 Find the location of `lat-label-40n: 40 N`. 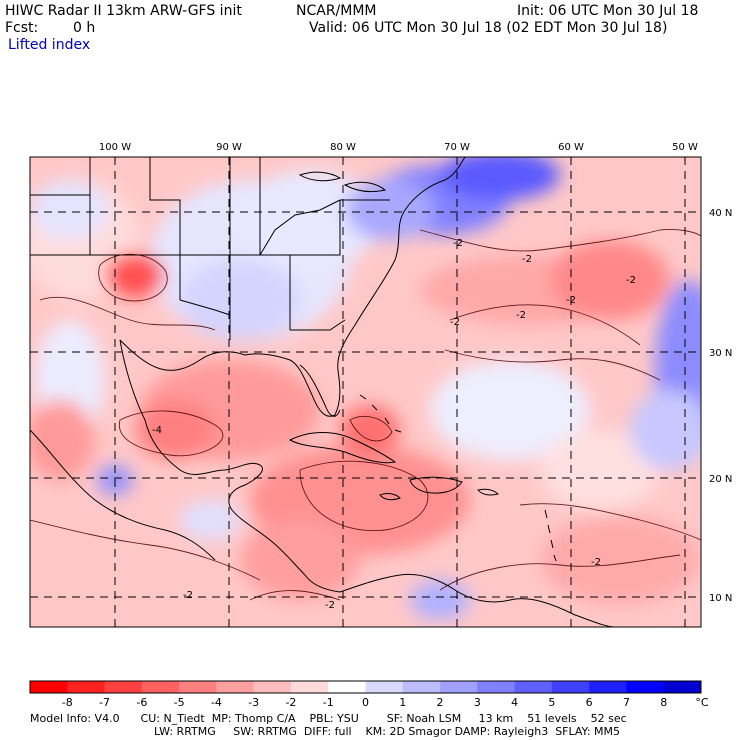

lat-label-40n: 40 N is located at coordinates (720, 213).